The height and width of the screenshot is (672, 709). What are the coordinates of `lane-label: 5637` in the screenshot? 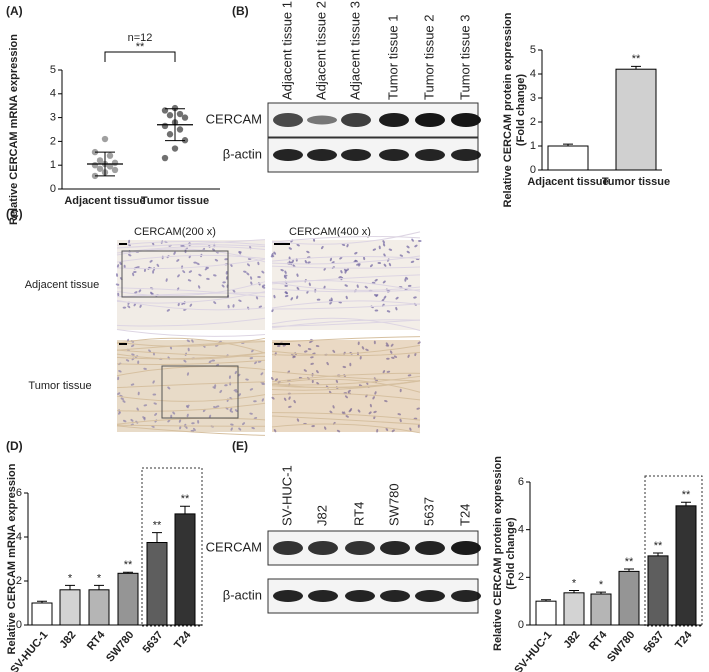 It's located at (428, 511).